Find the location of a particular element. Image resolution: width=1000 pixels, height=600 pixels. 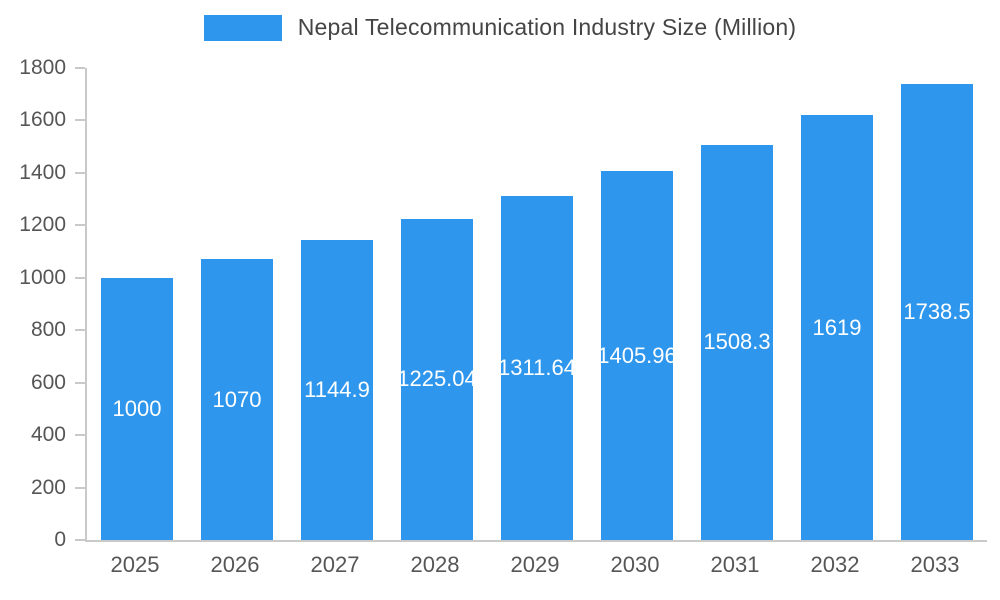

bar-2027: 1144.9 is located at coordinates (337, 389).